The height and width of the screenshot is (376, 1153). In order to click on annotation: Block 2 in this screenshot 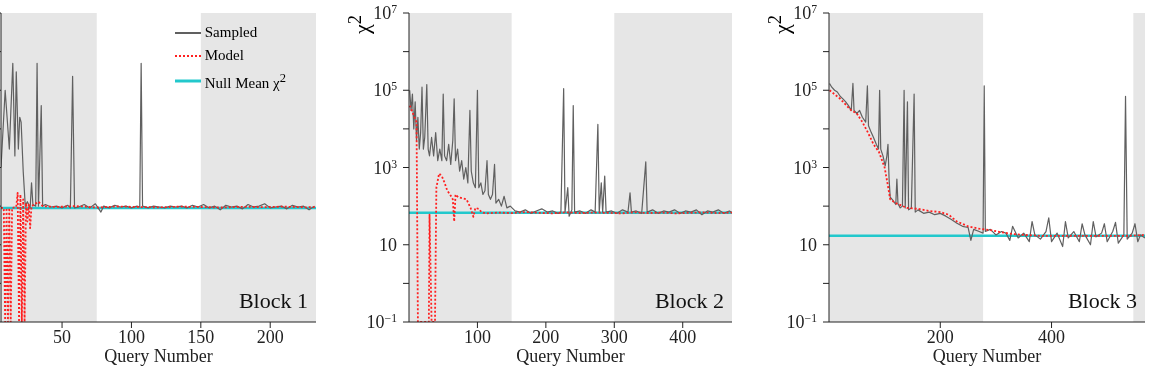, I will do `click(689, 301)`.